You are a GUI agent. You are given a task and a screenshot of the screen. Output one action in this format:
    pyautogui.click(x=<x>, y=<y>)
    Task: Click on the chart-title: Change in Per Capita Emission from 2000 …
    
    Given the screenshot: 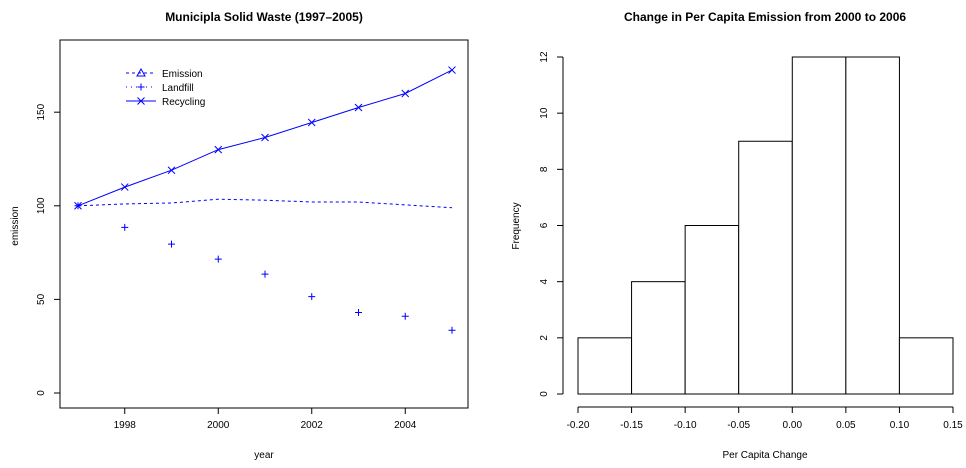 What is the action you would take?
    pyautogui.click(x=765, y=17)
    